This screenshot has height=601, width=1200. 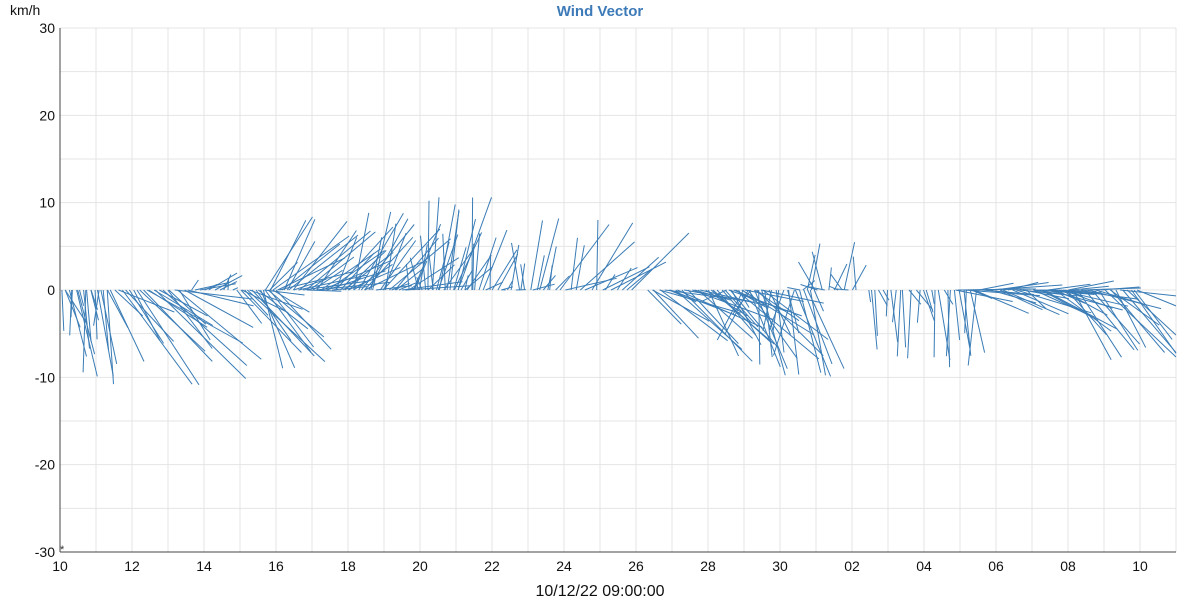 What do you see at coordinates (47, 28) in the screenshot?
I see `y-tick-label: 30` at bounding box center [47, 28].